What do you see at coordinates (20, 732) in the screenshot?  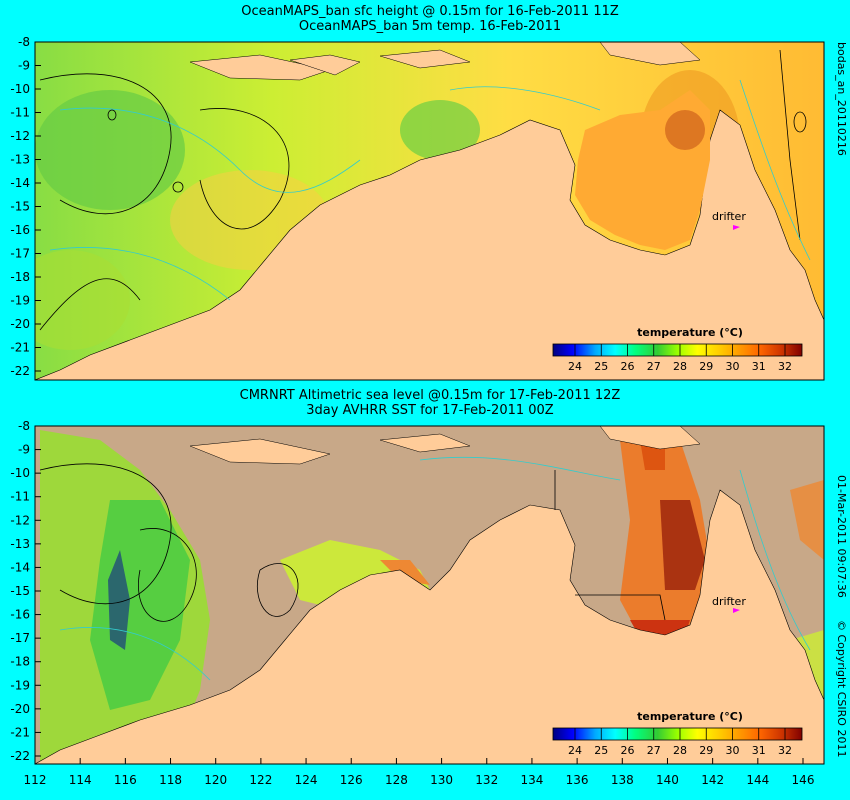 I see `panel2-y-tick-label: -21` at bounding box center [20, 732].